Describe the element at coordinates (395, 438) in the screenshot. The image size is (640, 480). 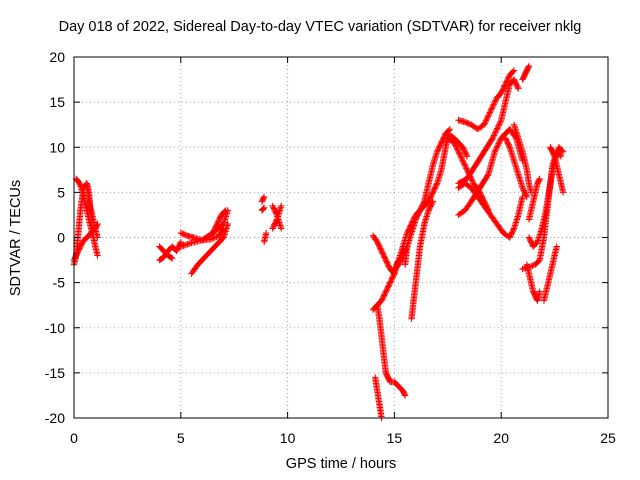
I see `x-tick-label: 15` at that location.